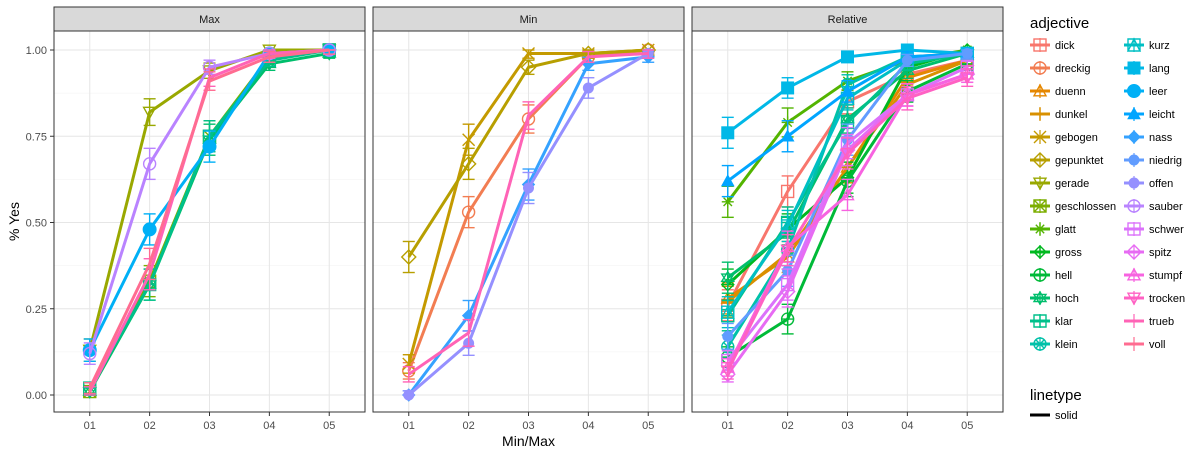 The width and height of the screenshot is (1200, 454). What do you see at coordinates (1040, 229) in the screenshot?
I see `legend-glatt-point` at bounding box center [1040, 229].